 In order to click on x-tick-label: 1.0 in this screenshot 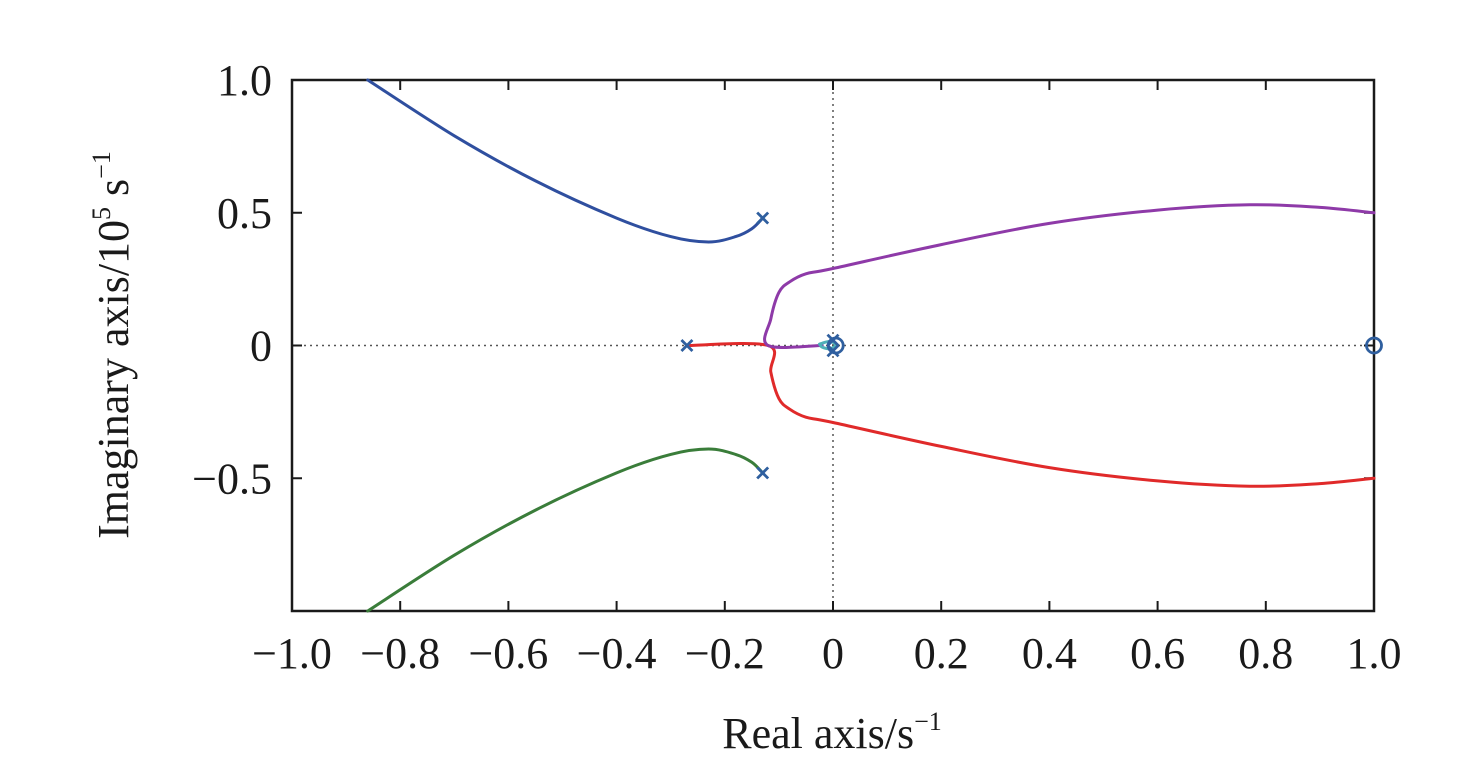, I will do `click(1374, 653)`.